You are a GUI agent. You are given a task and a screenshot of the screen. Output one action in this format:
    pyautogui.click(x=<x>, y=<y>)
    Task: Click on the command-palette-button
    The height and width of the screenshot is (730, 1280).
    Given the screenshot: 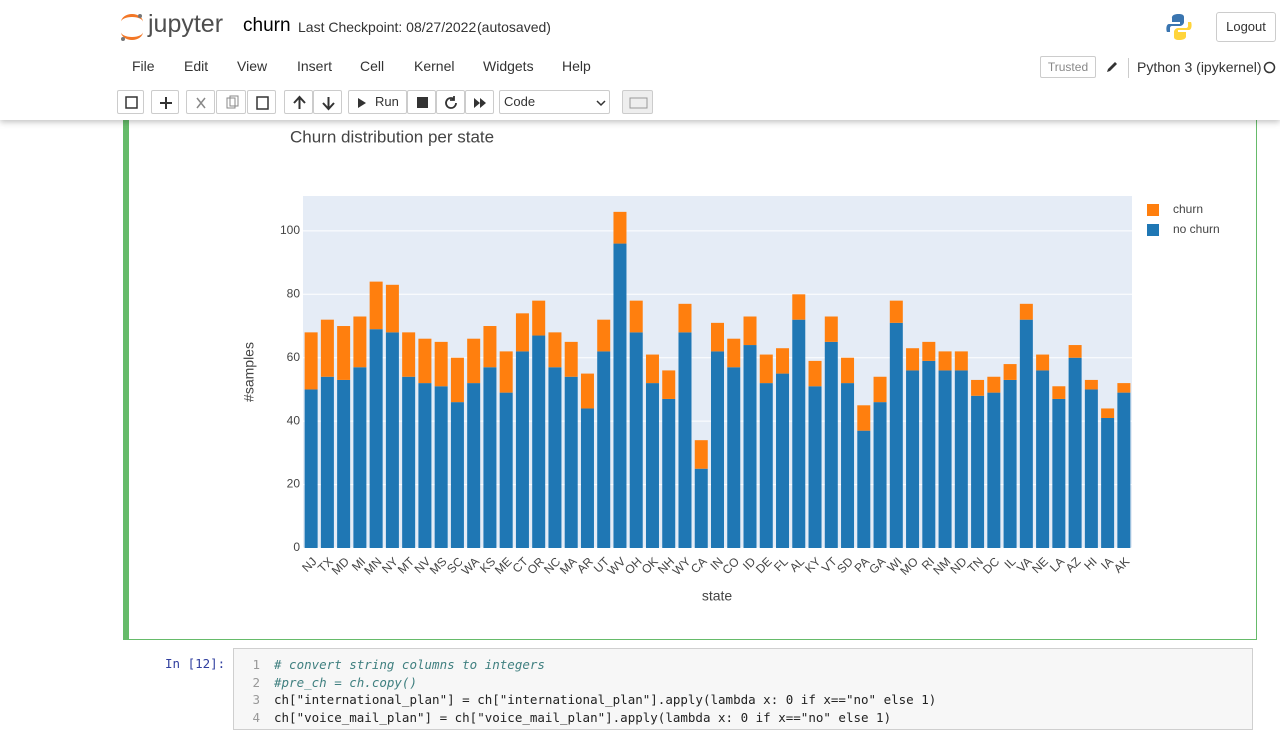 What is the action you would take?
    pyautogui.click(x=637, y=102)
    